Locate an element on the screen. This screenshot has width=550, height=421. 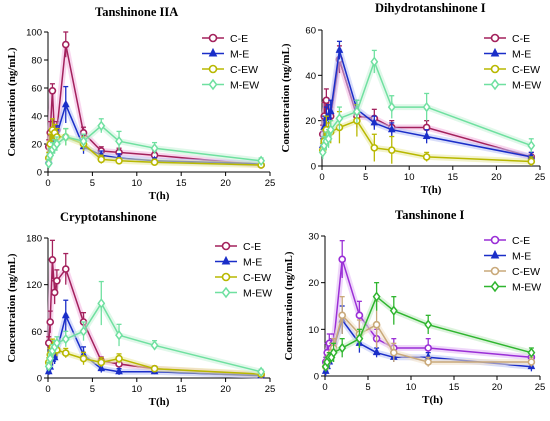
y-tick-label: 80 is located at coordinates (36, 61).